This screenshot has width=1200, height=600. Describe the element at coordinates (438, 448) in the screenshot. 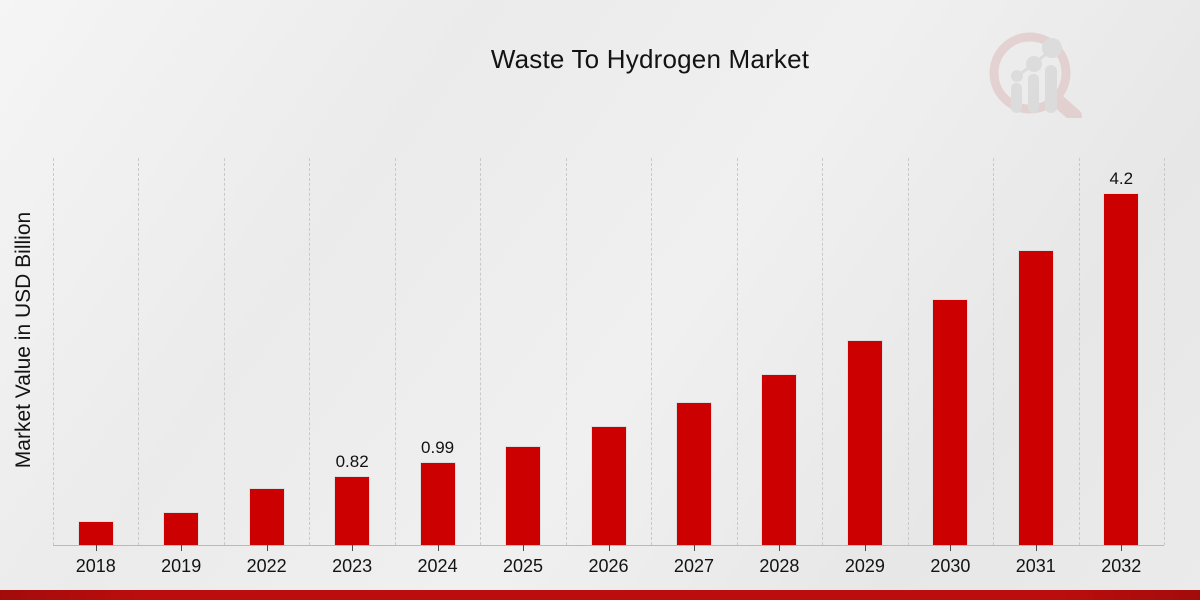

I see `bar-value-label-2024: 0.99` at that location.